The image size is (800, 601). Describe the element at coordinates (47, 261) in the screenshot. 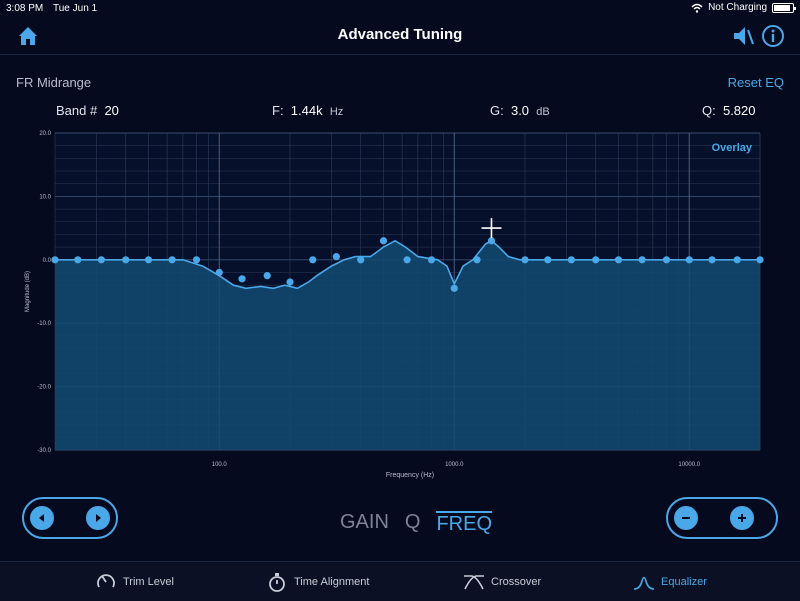

I see `y-tick-label: 0.0` at that location.